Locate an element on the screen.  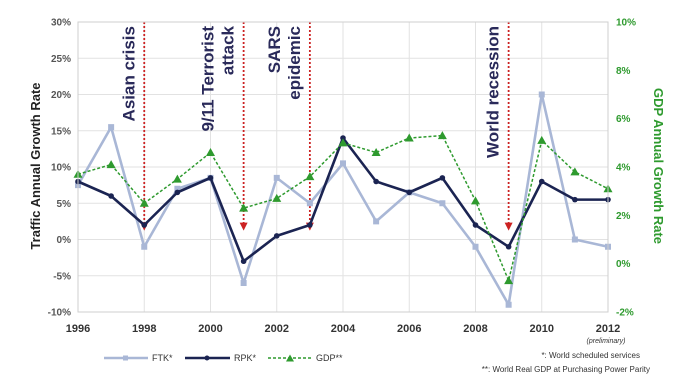
y2-axis-title: GDP Annual Growth Rate is located at coordinates (658, 166).